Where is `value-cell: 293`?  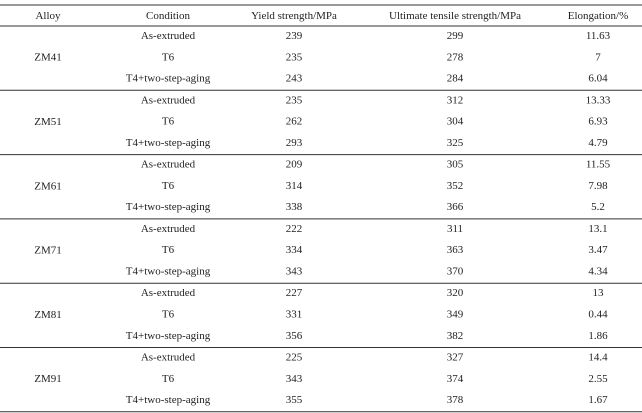
value-cell: 293 is located at coordinates (294, 143).